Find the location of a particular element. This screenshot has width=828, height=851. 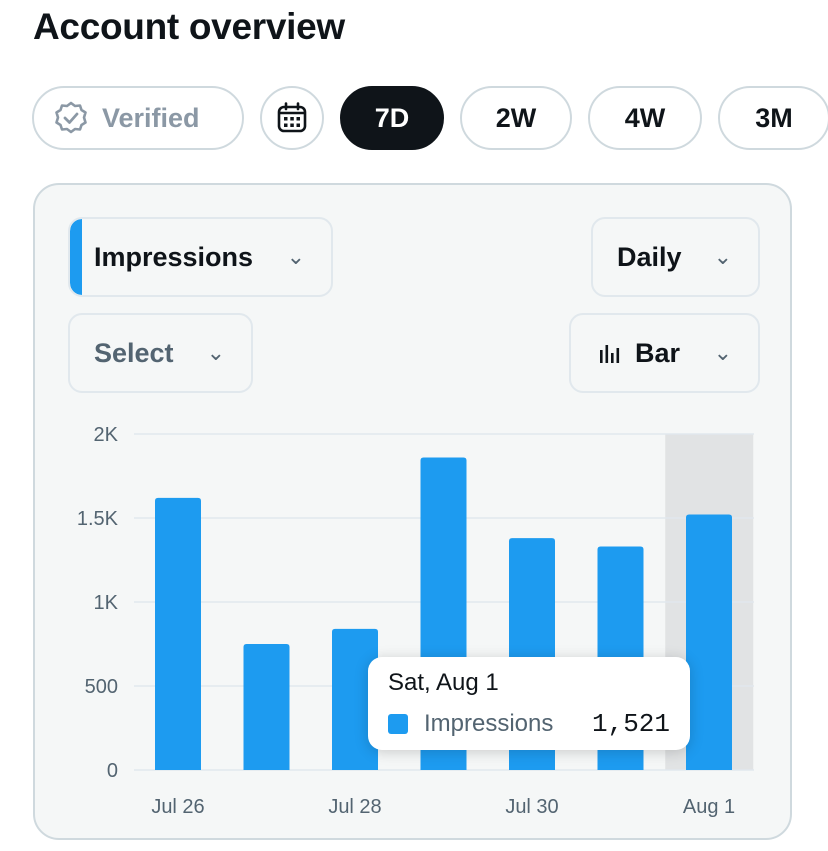

y-tick-label: 2K is located at coordinates (106, 435).